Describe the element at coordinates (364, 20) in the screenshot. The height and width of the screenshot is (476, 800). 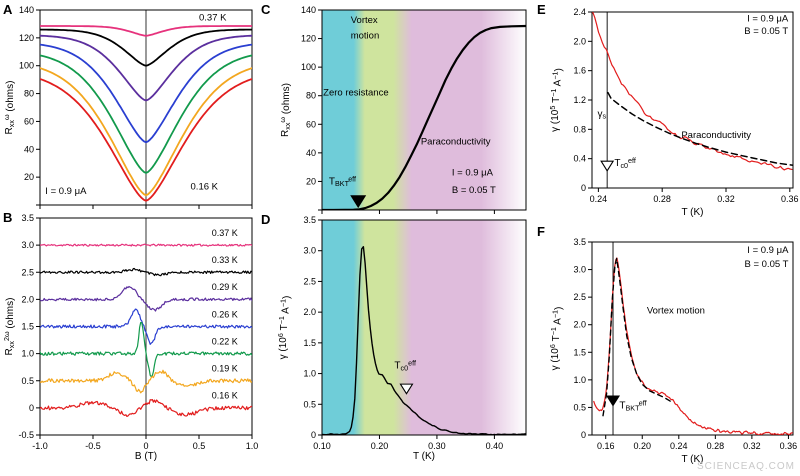
I see `svg-text: Vortex` at that location.